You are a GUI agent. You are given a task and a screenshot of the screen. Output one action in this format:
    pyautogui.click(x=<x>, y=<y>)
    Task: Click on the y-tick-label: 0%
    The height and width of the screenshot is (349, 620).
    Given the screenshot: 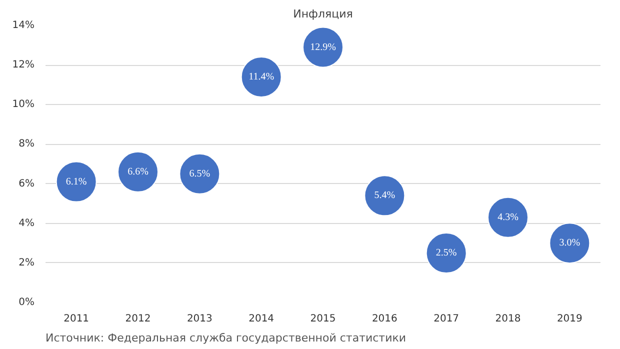 What is the action you would take?
    pyautogui.click(x=26, y=302)
    